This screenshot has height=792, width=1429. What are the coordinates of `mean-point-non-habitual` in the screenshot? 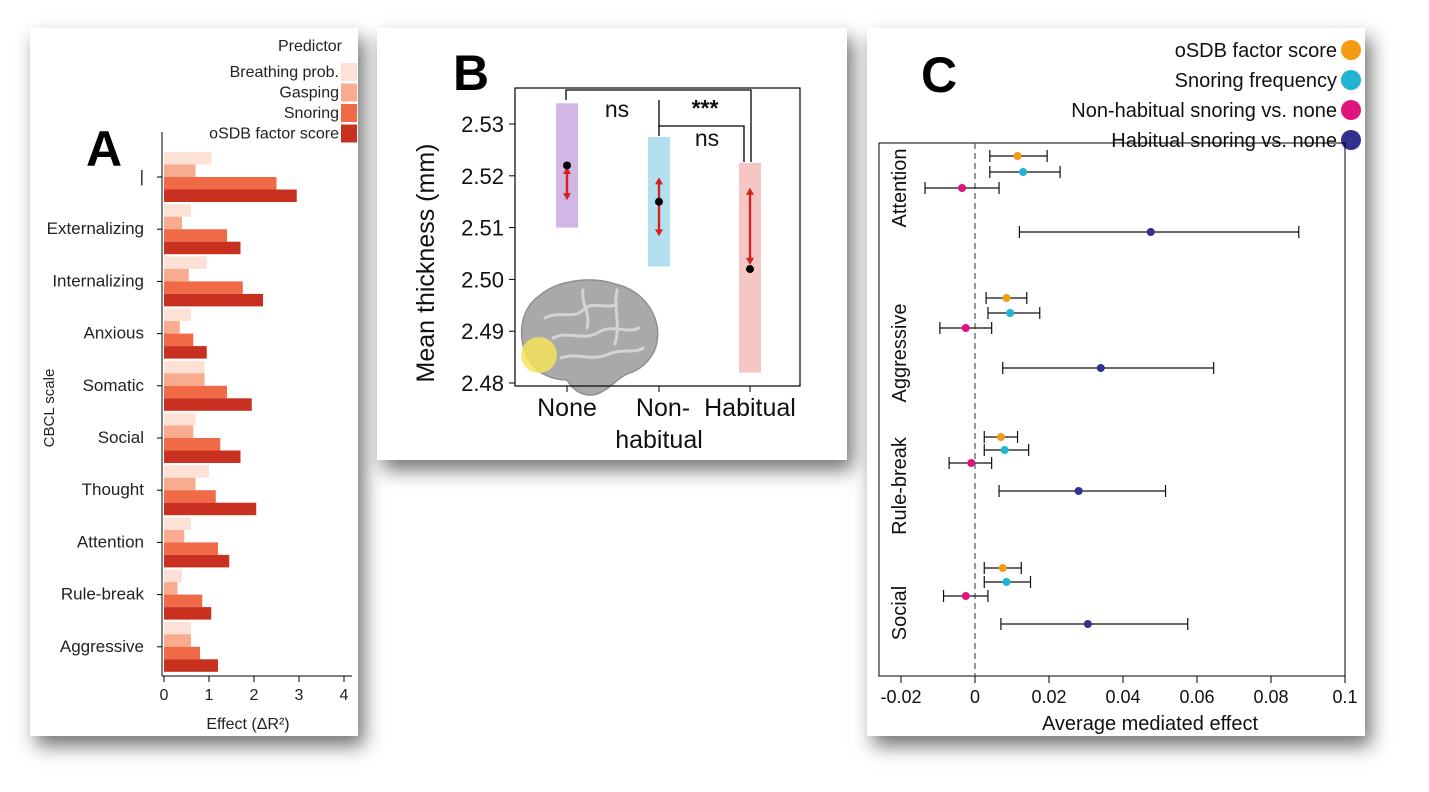 It's located at (659, 201).